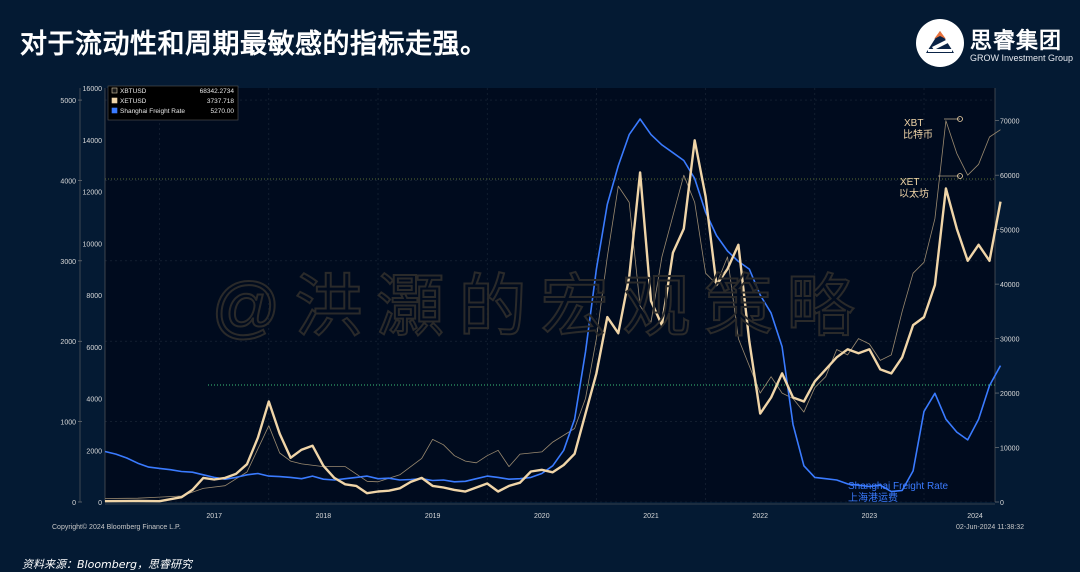 The height and width of the screenshot is (572, 1080). Describe the element at coordinates (220, 101) in the screenshot. I see `legend-value: 3737.718` at that location.